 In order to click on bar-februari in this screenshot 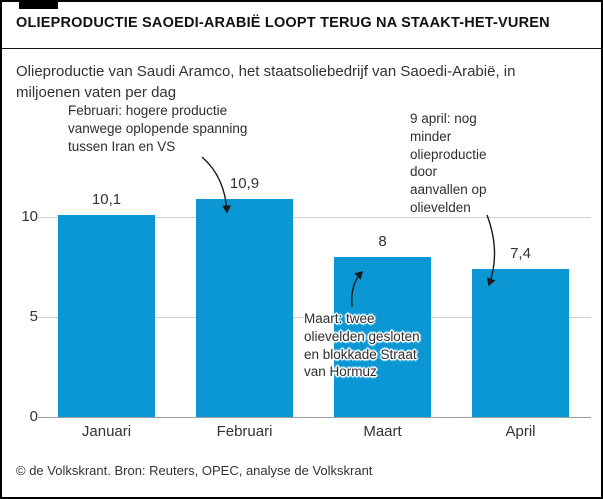, I will do `click(244, 308)`.